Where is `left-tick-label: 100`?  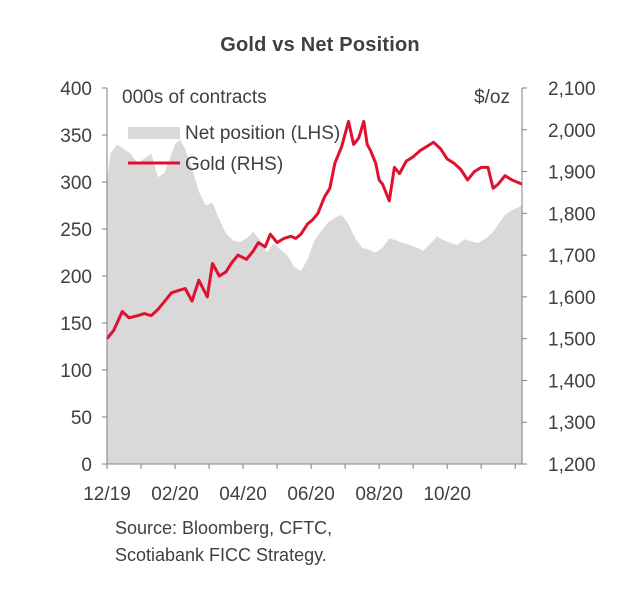
left-tick-label: 100 is located at coordinates (76, 371).